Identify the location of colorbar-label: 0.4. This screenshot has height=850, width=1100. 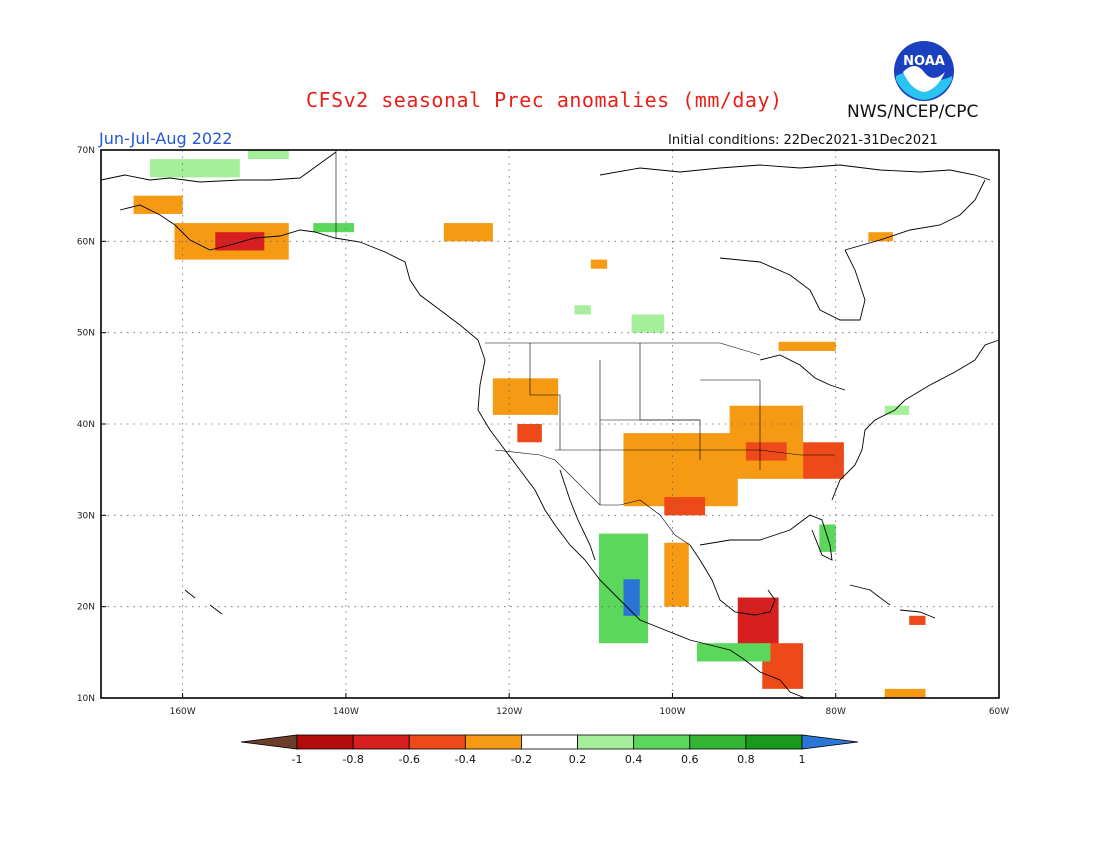
(634, 759).